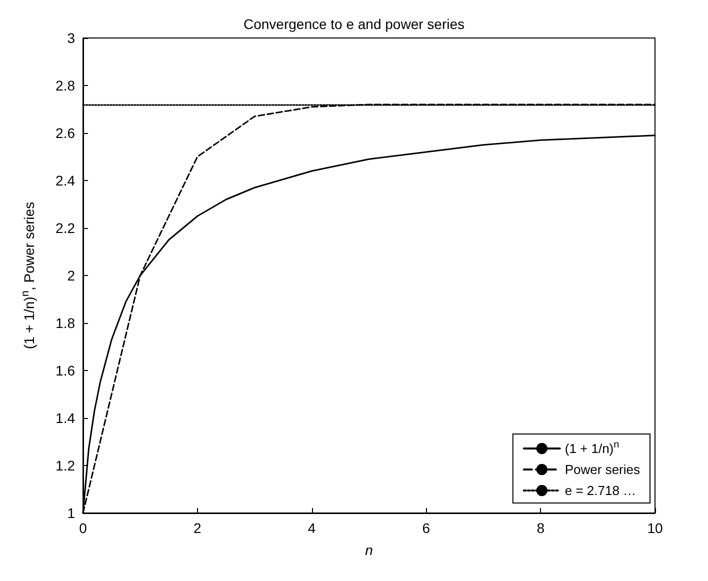  Describe the element at coordinates (66, 323) in the screenshot. I see `y-tick-label: 1.8` at that location.